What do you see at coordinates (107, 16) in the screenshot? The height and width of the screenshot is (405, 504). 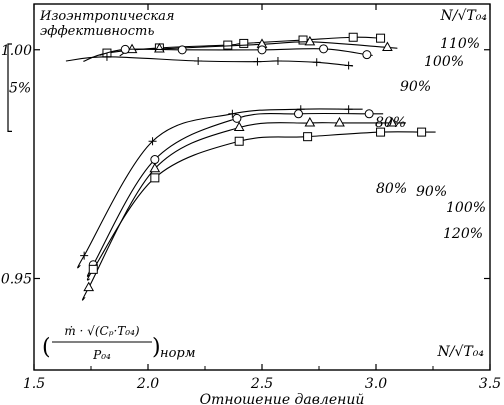 I see `efficiency-title-line: Изоэнтропическая` at bounding box center [107, 16].